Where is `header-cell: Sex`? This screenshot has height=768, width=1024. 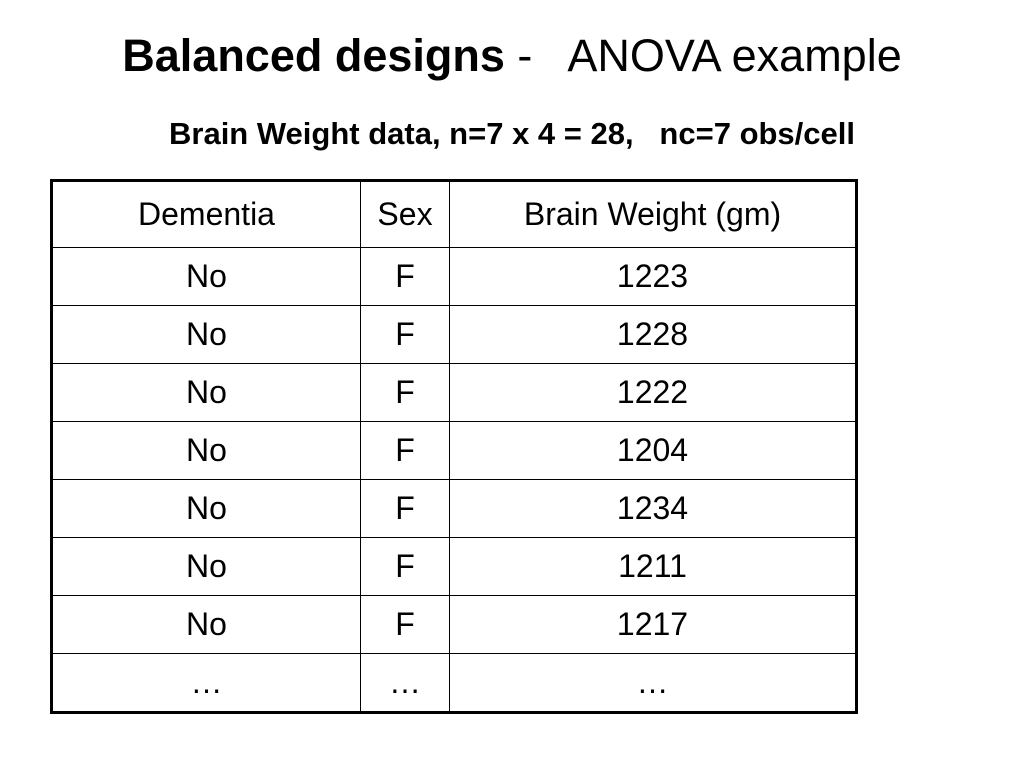 header-cell: Sex is located at coordinates (405, 214).